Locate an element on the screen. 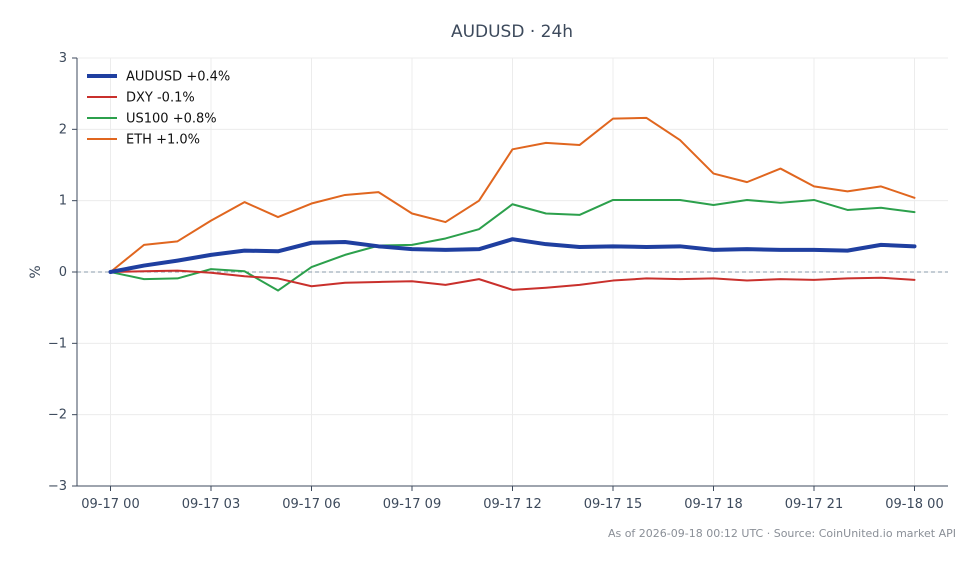 The image size is (980, 564). y-tick-label: 3 is located at coordinates (63, 58).